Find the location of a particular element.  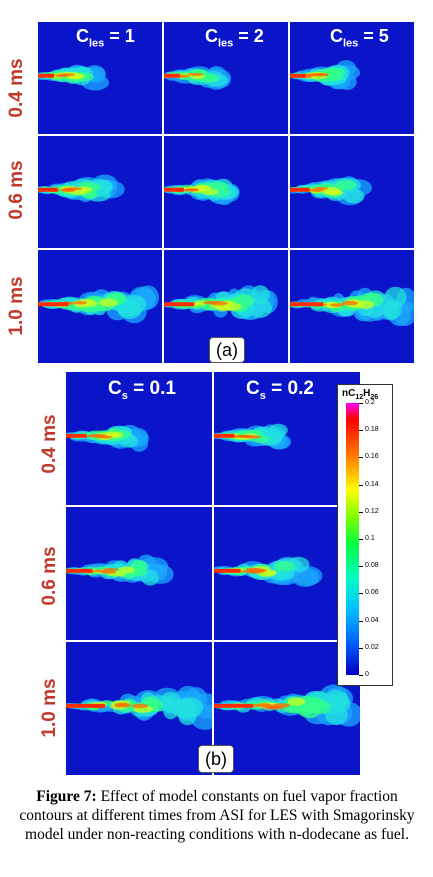

colorbar-title: nC12H26 is located at coordinates (360, 394).